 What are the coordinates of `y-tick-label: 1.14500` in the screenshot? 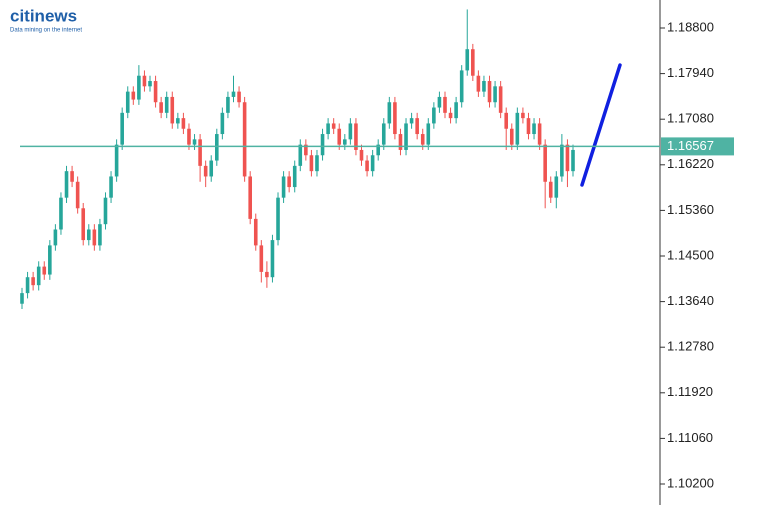 It's located at (690, 254).